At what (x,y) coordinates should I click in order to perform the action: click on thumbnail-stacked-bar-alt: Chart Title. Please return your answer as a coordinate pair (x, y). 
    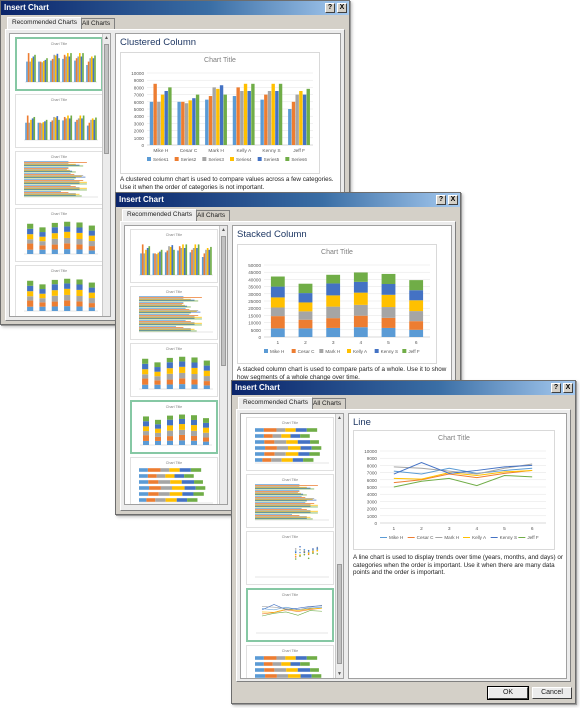
    Looking at the image, I should click on (290, 661).